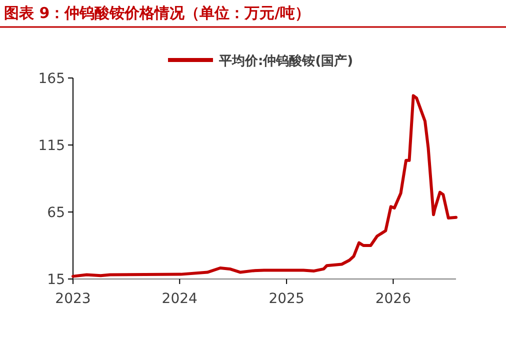 The height and width of the screenshot is (361, 506). I want to click on y-tick-label: 115, so click(51, 146).